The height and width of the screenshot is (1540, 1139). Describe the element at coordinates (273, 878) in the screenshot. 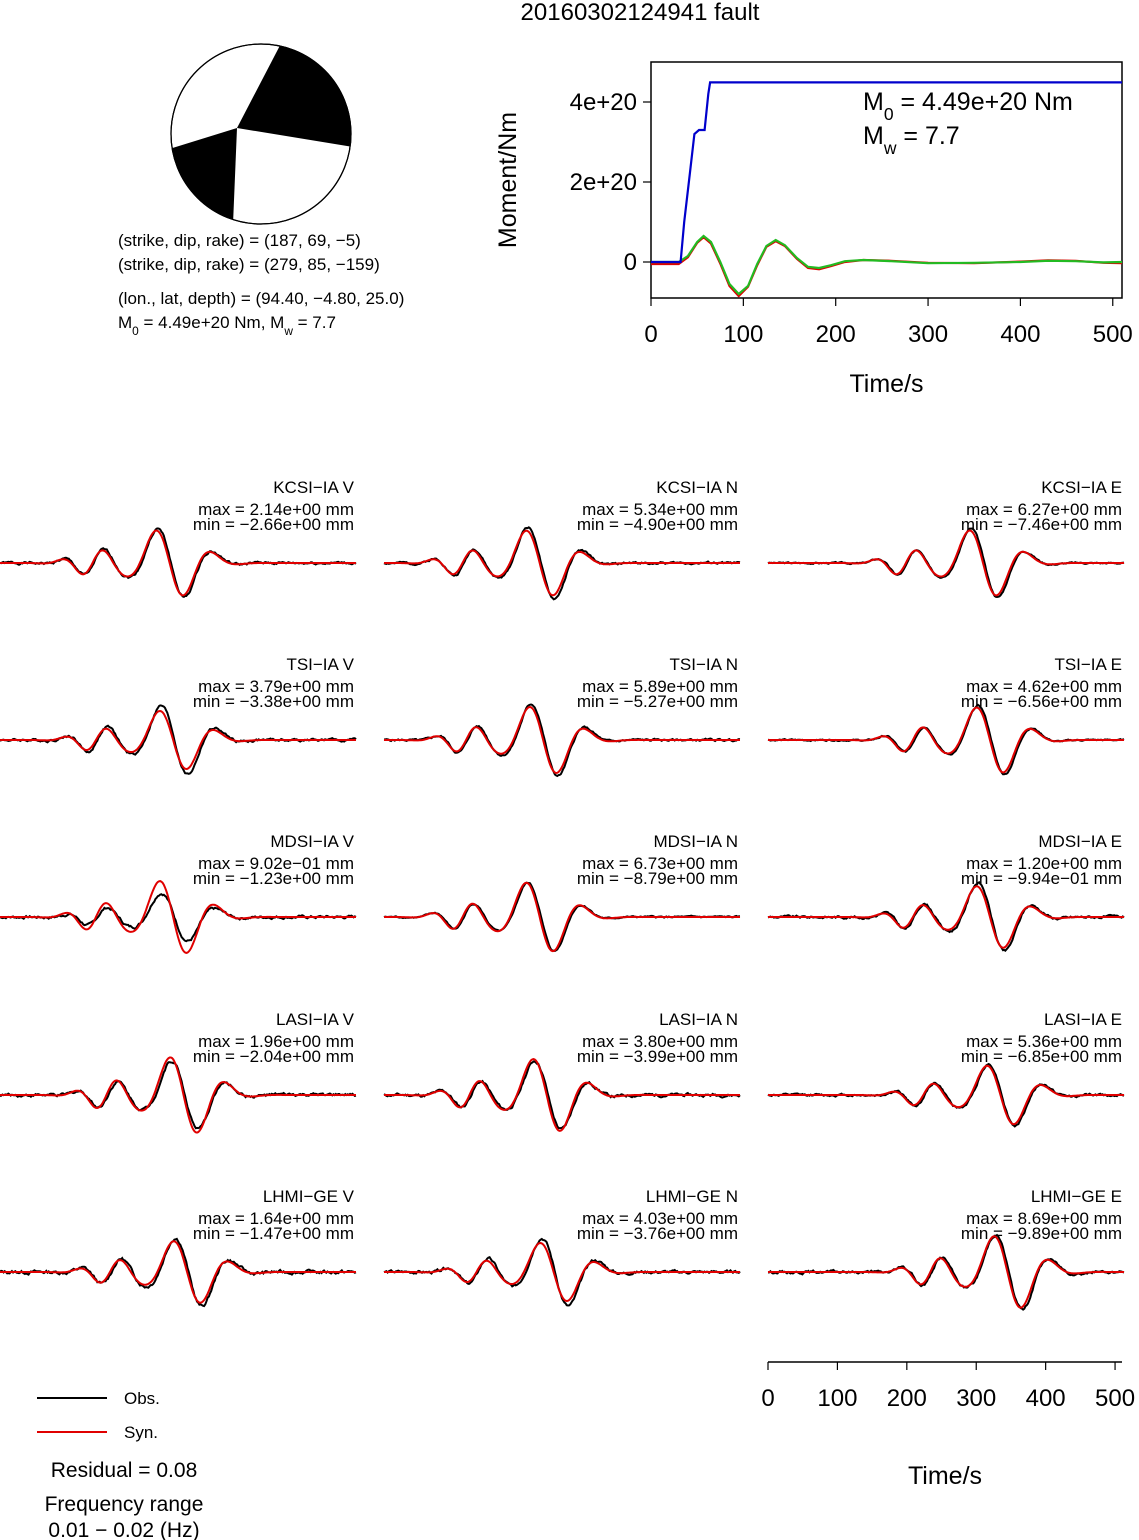

I see `trace-min-value: min = −1.23e+00 mm` at that location.